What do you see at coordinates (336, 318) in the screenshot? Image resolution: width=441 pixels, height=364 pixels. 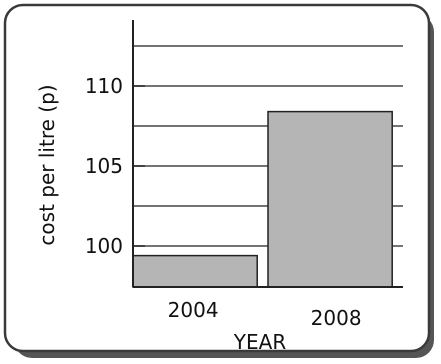 I see `x-tick-label: 2008` at bounding box center [336, 318].